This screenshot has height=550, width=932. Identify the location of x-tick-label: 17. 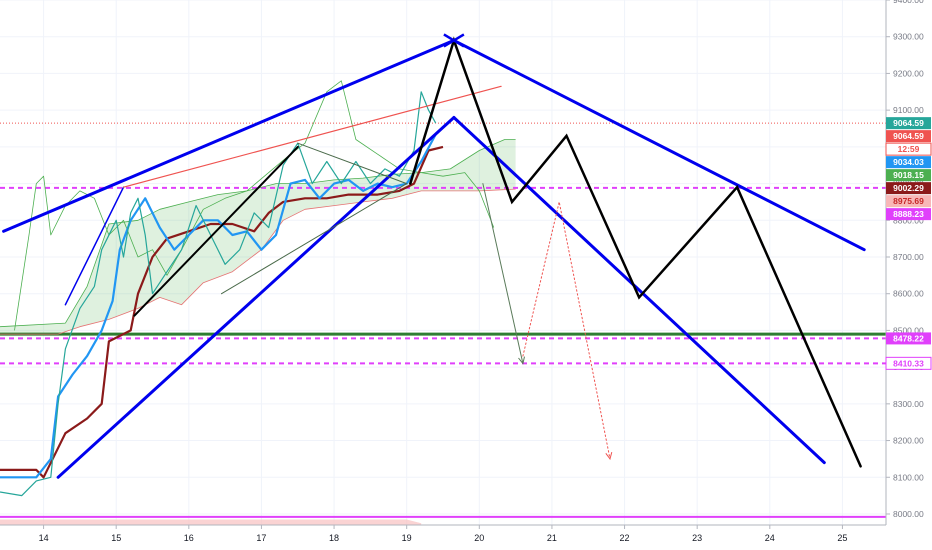
(261, 538).